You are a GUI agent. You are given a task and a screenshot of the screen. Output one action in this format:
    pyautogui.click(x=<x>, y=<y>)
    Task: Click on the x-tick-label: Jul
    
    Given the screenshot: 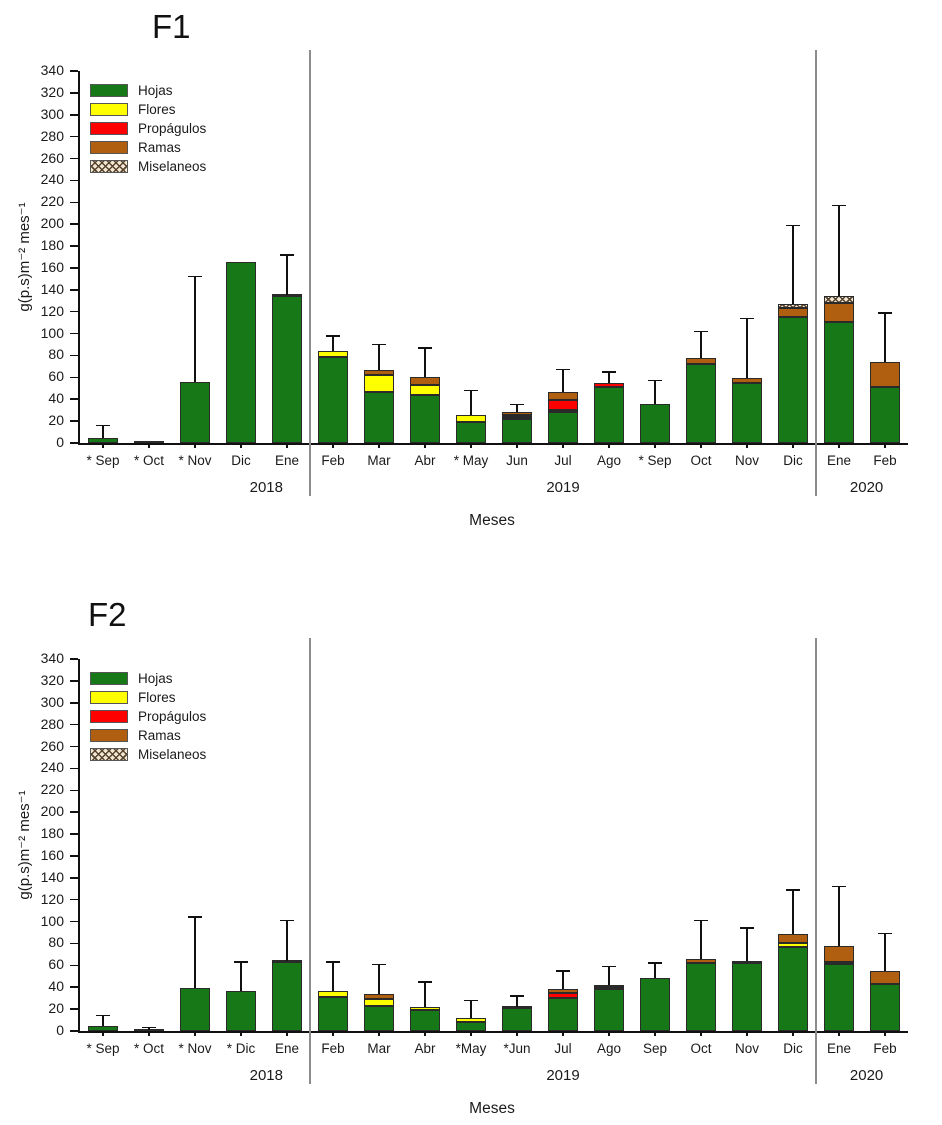 What is the action you would take?
    pyautogui.click(x=563, y=460)
    